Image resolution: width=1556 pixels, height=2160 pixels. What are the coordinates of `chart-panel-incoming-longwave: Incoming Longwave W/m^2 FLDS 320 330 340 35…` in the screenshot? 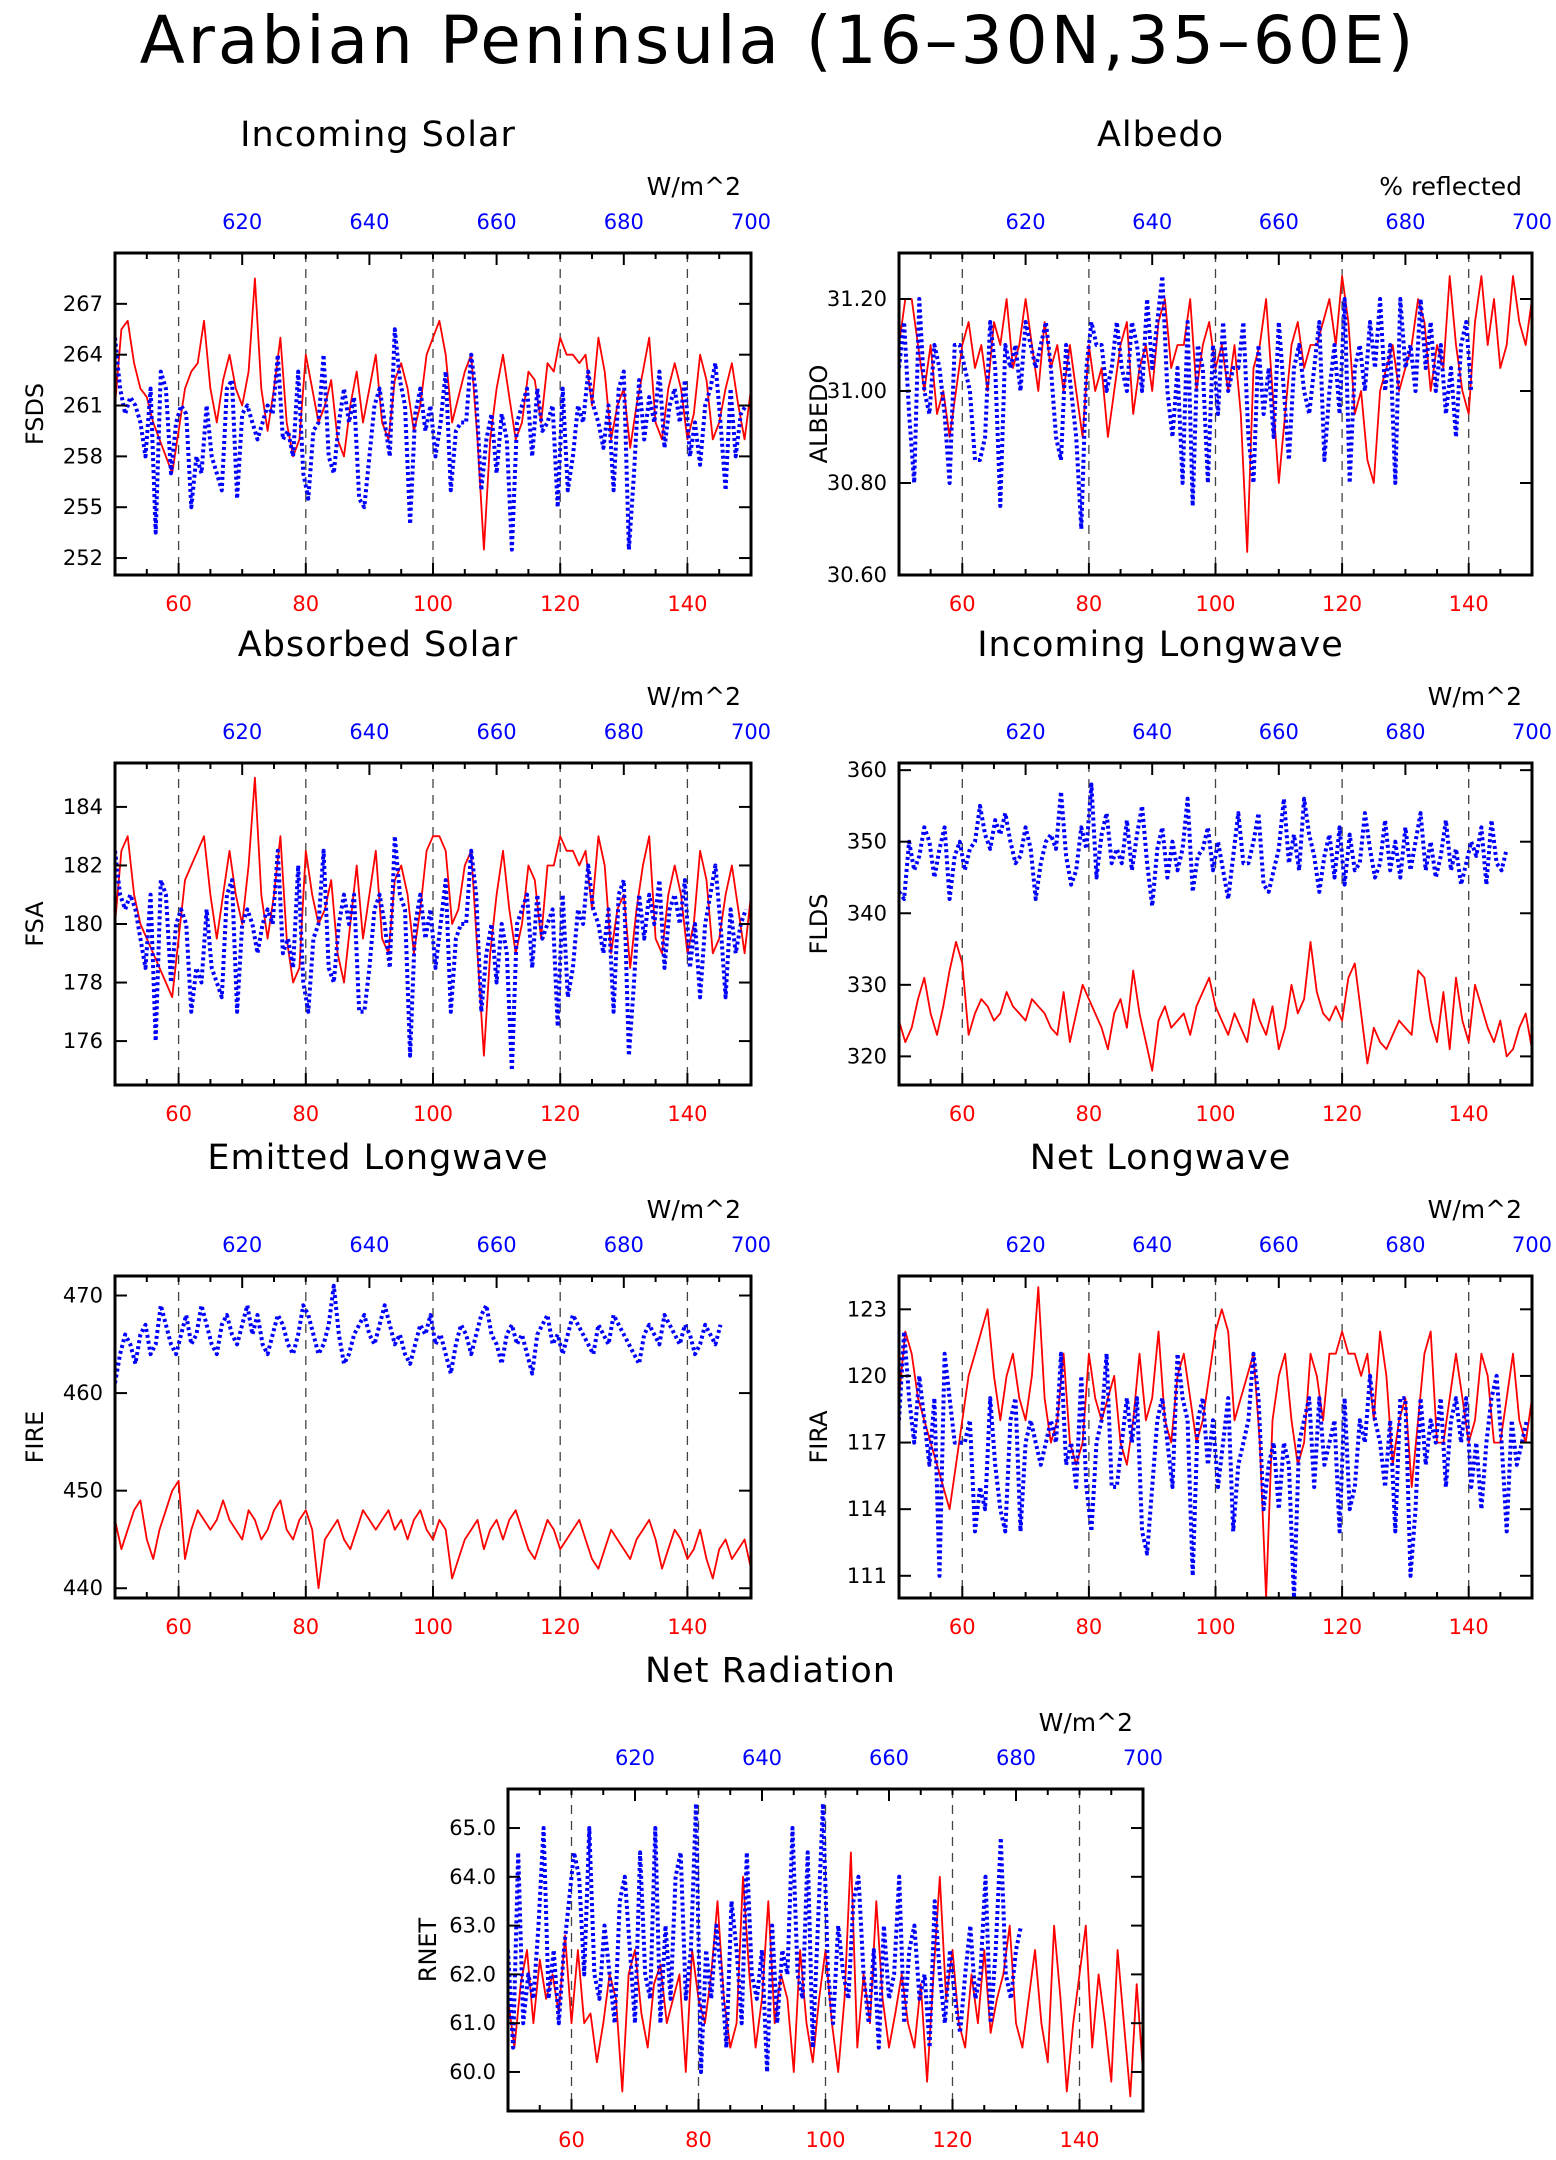 It's located at (1178, 875).